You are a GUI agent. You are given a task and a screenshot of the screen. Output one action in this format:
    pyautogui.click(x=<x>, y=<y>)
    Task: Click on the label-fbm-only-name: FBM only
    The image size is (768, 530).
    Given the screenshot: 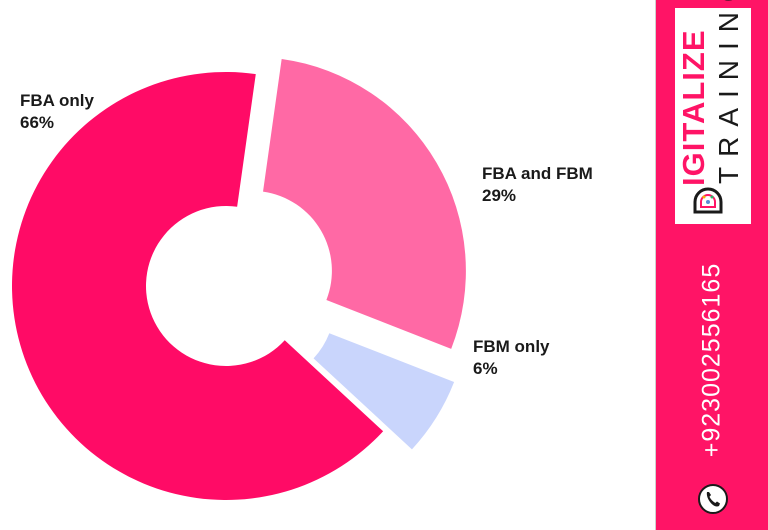 What is the action you would take?
    pyautogui.click(x=511, y=346)
    